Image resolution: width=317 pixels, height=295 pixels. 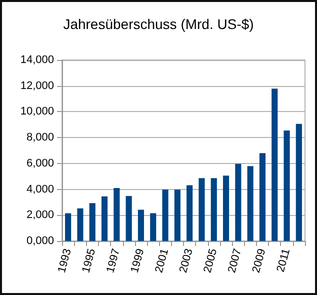 What do you see at coordinates (37, 86) in the screenshot?
I see `y-tick-label: 12,000` at bounding box center [37, 86].